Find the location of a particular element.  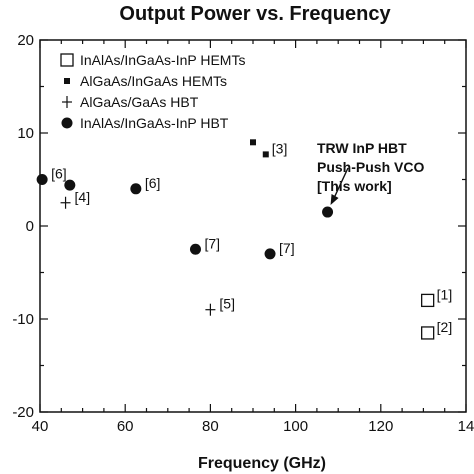

x-tick-label: 40 is located at coordinates (40, 426).